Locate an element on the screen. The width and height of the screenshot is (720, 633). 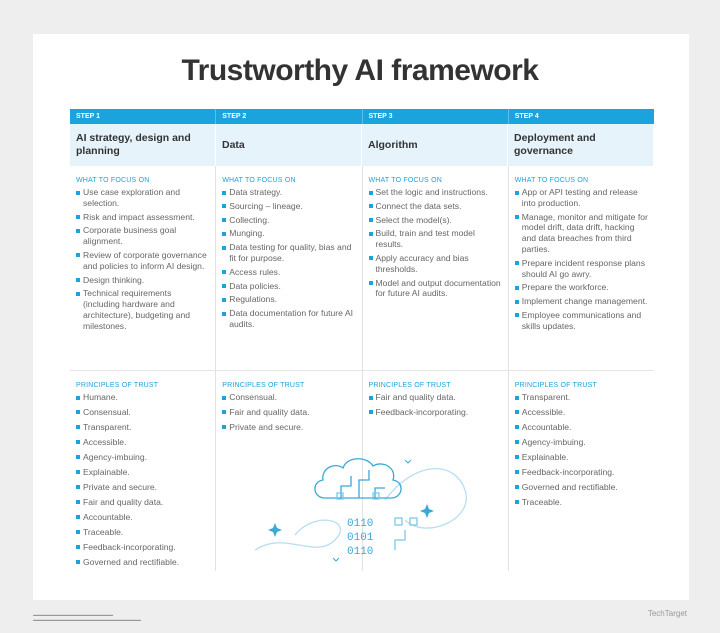
step-label: STEP 1 is located at coordinates (143, 116).